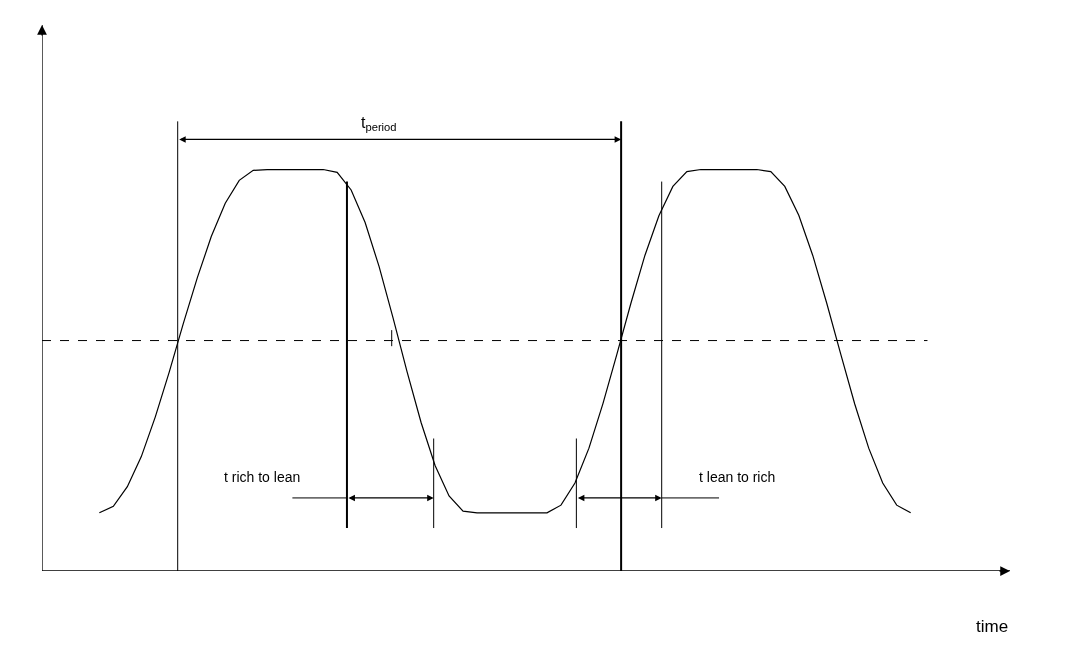 This screenshot has height=658, width=1088. Describe the element at coordinates (737, 477) in the screenshot. I see `annotation: t lean to rich` at that location.